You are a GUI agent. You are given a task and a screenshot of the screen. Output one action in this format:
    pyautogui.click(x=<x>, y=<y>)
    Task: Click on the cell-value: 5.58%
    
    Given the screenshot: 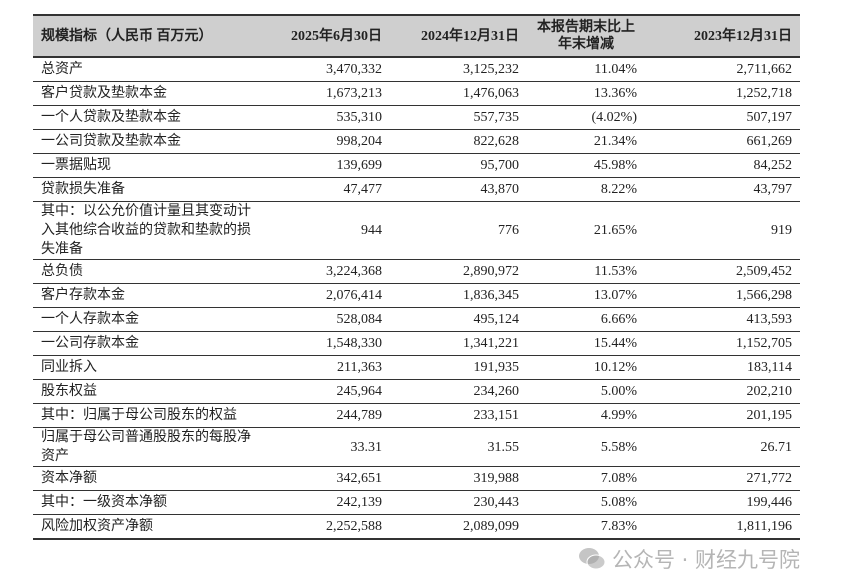 What is the action you would take?
    pyautogui.click(x=586, y=447)
    